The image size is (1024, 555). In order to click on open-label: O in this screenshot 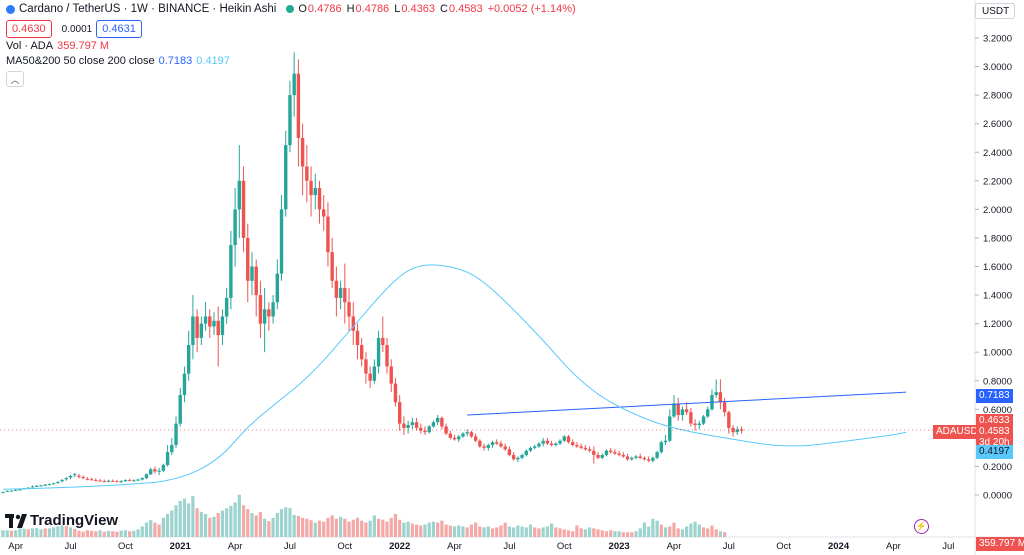, I will do `click(302, 9)`.